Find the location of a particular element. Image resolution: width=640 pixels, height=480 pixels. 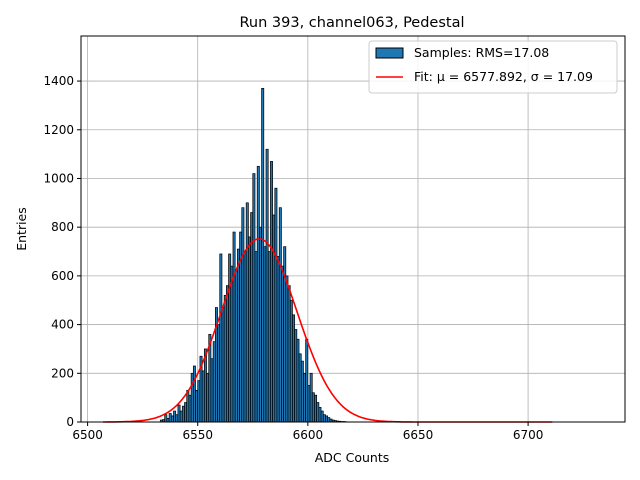

y-tick-label: 1000 is located at coordinates (58, 178).